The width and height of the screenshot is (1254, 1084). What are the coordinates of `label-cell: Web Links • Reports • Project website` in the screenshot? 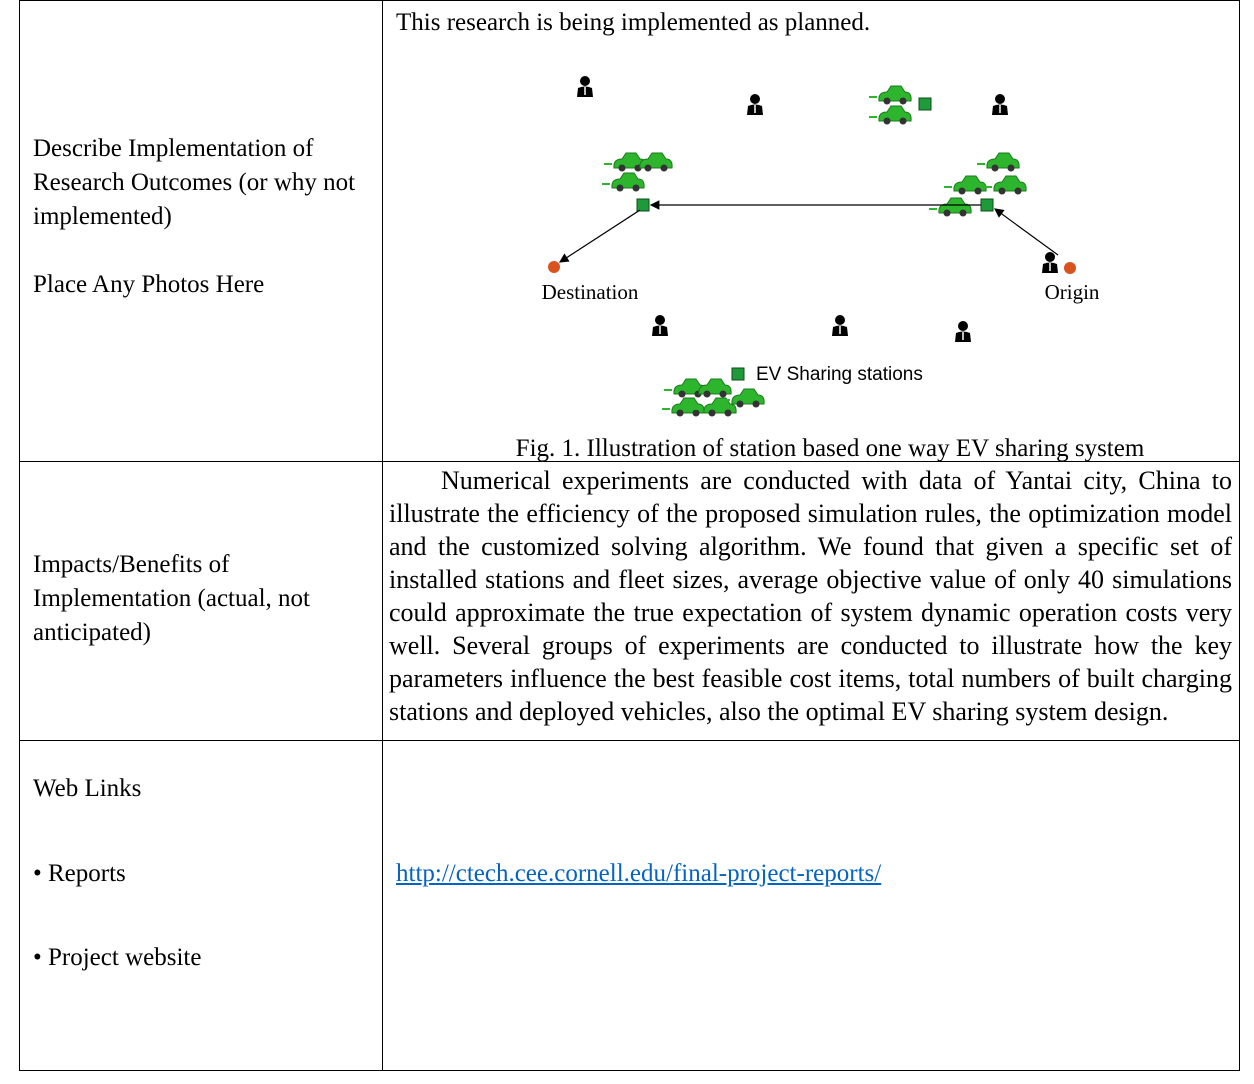 It's located at (198, 873).